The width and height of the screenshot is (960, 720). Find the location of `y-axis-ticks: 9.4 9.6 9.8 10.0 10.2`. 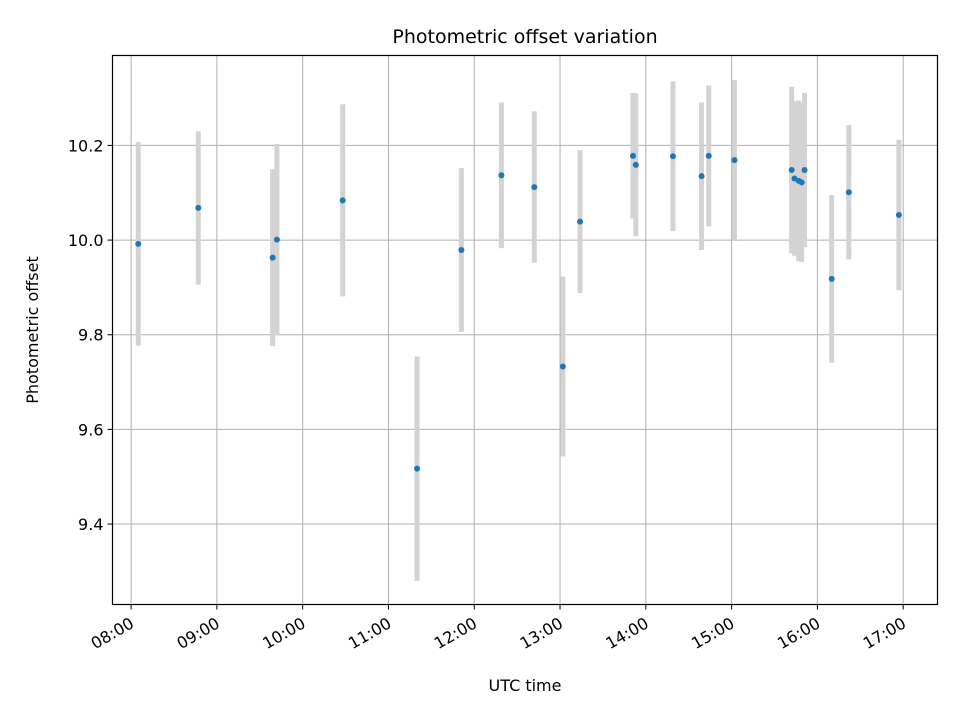

y-axis-ticks: 9.4 9.6 9.8 10.0 10.2 is located at coordinates (90, 335).